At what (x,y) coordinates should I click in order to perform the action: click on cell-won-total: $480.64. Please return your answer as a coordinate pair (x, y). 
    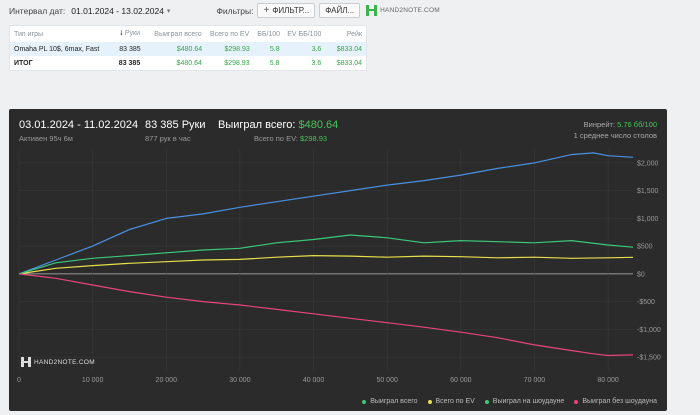
    Looking at the image, I should click on (189, 49).